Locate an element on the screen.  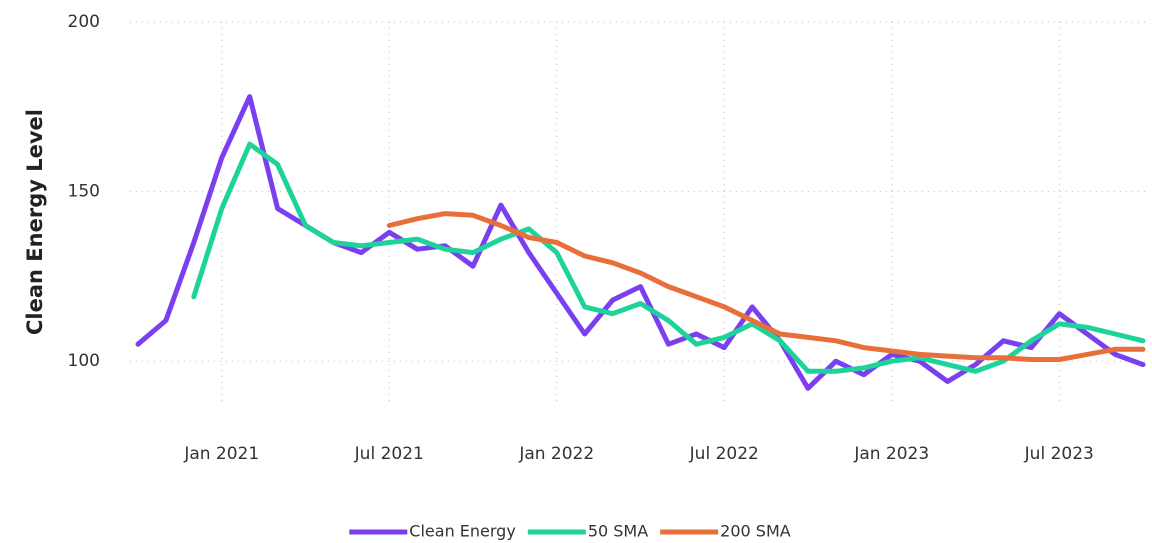
legend-label: Clean Energy is located at coordinates (462, 531).